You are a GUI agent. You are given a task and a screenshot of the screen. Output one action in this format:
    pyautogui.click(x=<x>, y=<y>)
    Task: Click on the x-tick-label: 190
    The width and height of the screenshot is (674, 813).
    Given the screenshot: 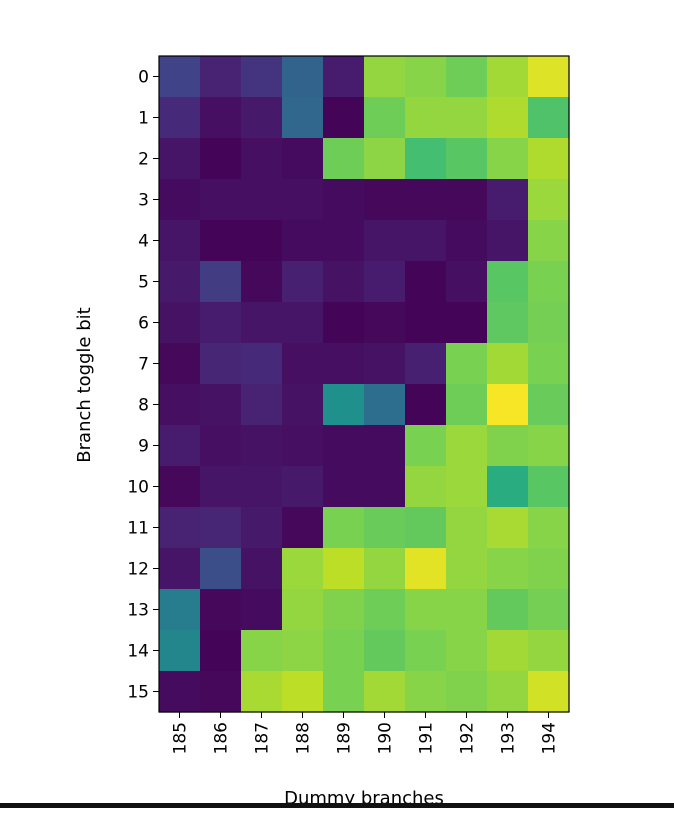 What is the action you would take?
    pyautogui.click(x=386, y=738)
    